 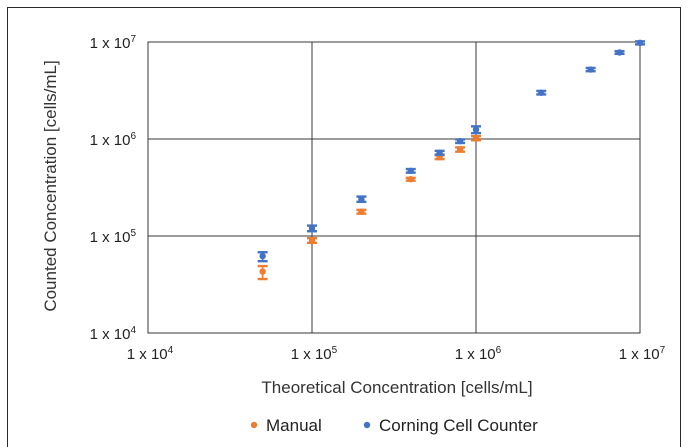 I want to click on series-manual, so click(x=369, y=207).